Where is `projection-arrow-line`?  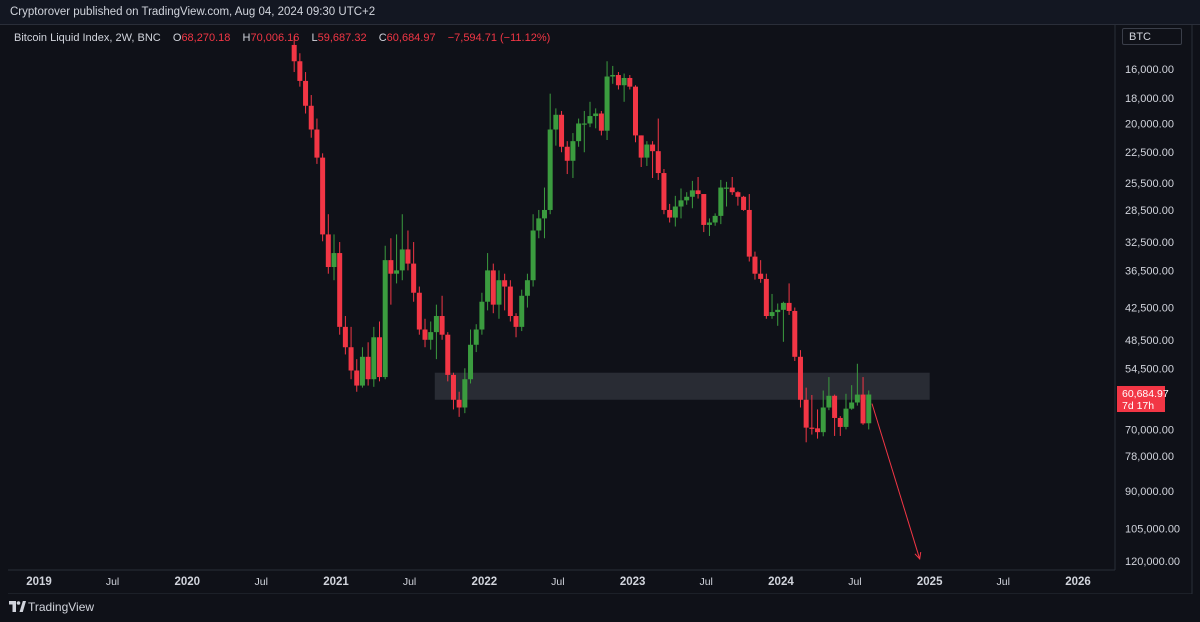
projection-arrow-line is located at coordinates (896, 481).